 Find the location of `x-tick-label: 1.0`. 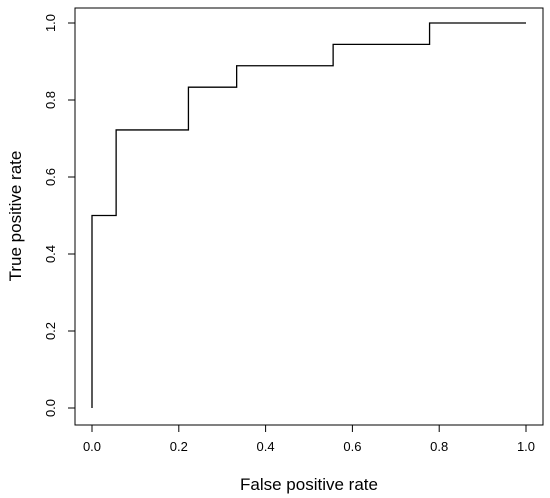

x-tick-label: 1.0 is located at coordinates (526, 446).